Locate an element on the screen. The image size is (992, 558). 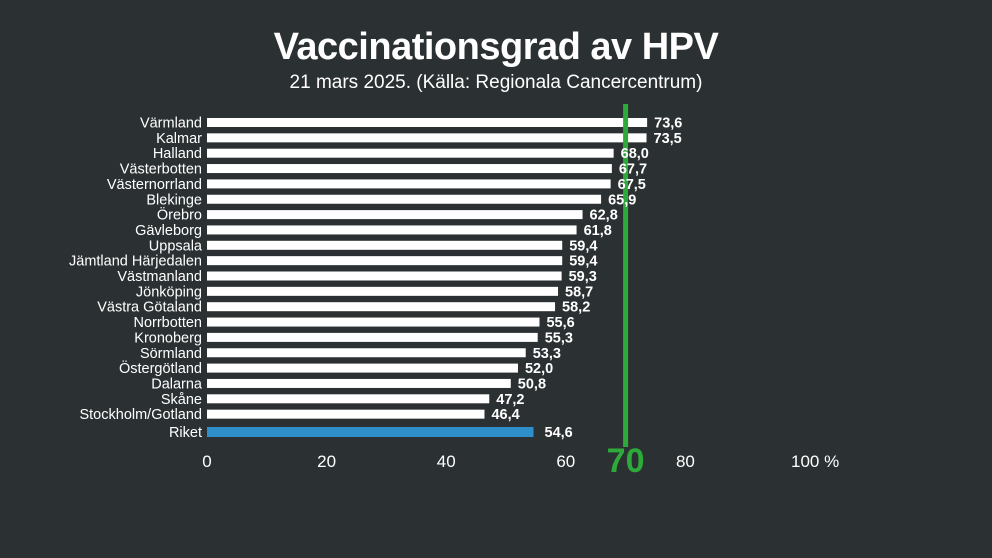
value-label-vasternorrland: 67,5 is located at coordinates (632, 185).